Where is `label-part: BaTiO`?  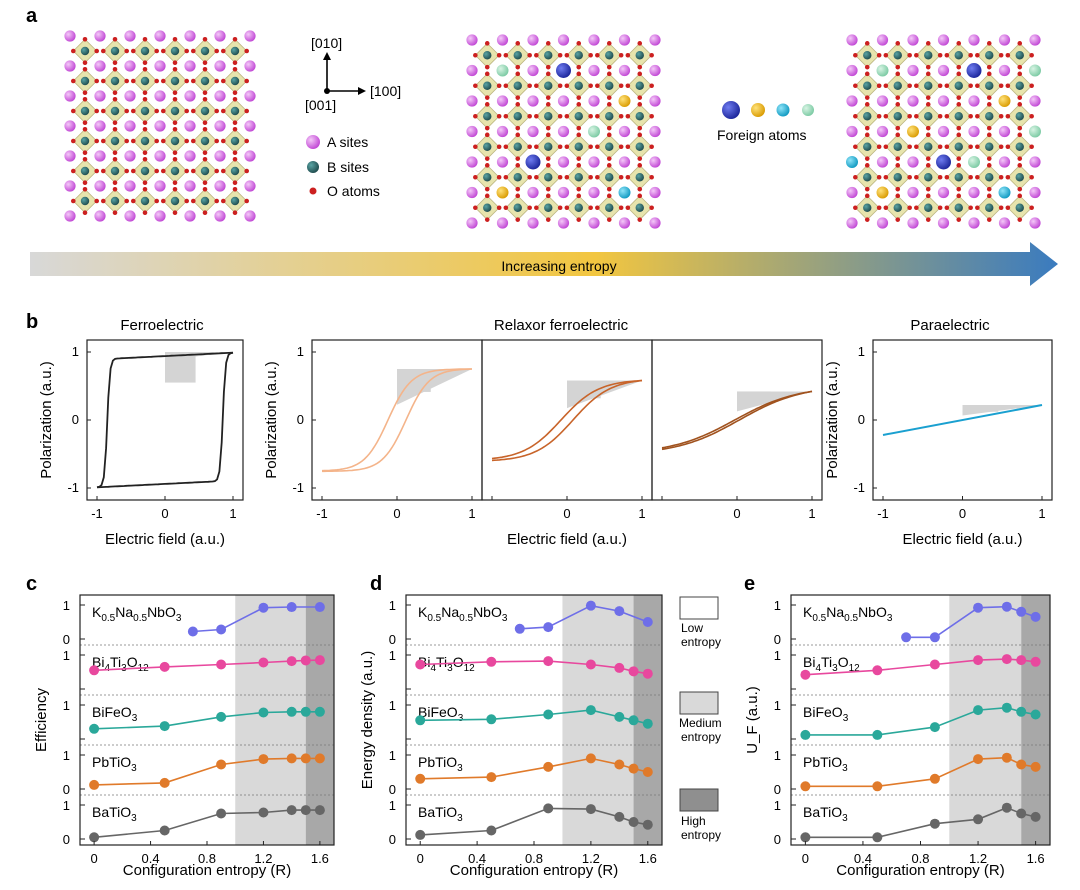
label-part: BaTiO is located at coordinates (111, 812).